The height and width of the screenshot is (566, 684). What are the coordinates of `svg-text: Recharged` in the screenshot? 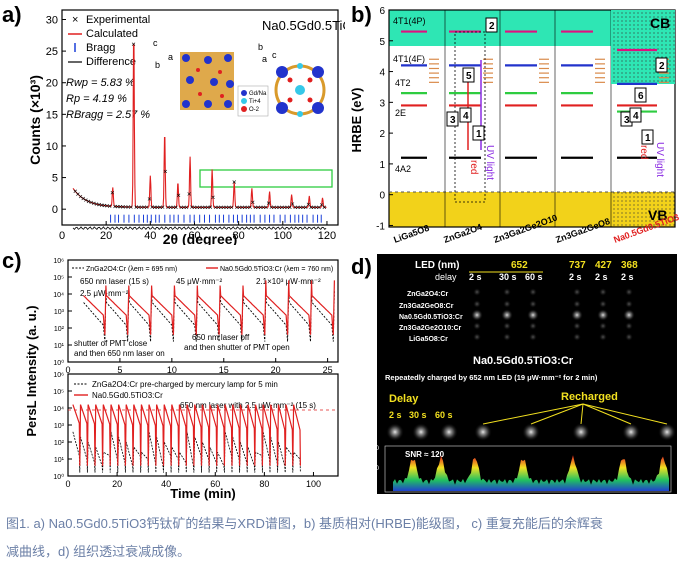 It's located at (589, 397).